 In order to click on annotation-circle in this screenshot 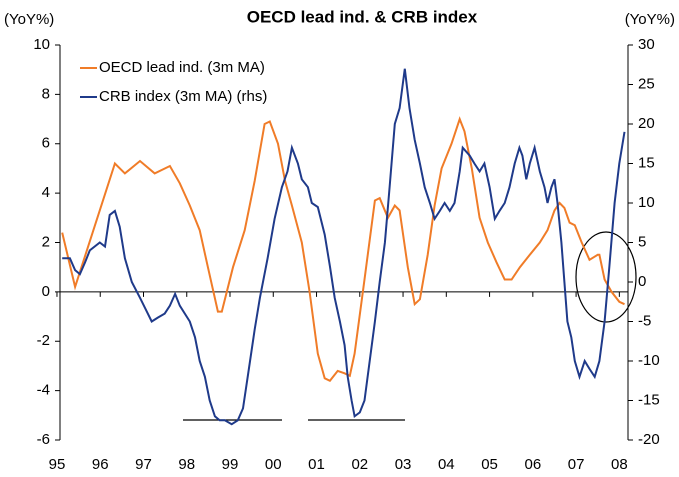, I will do `click(606, 277)`.